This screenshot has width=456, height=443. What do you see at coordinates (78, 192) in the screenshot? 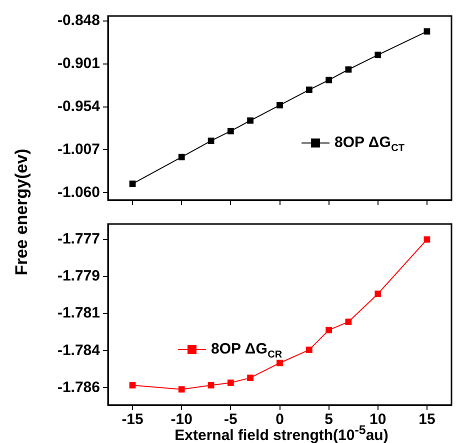
I see `y-tick-label: -1.060` at bounding box center [78, 192].